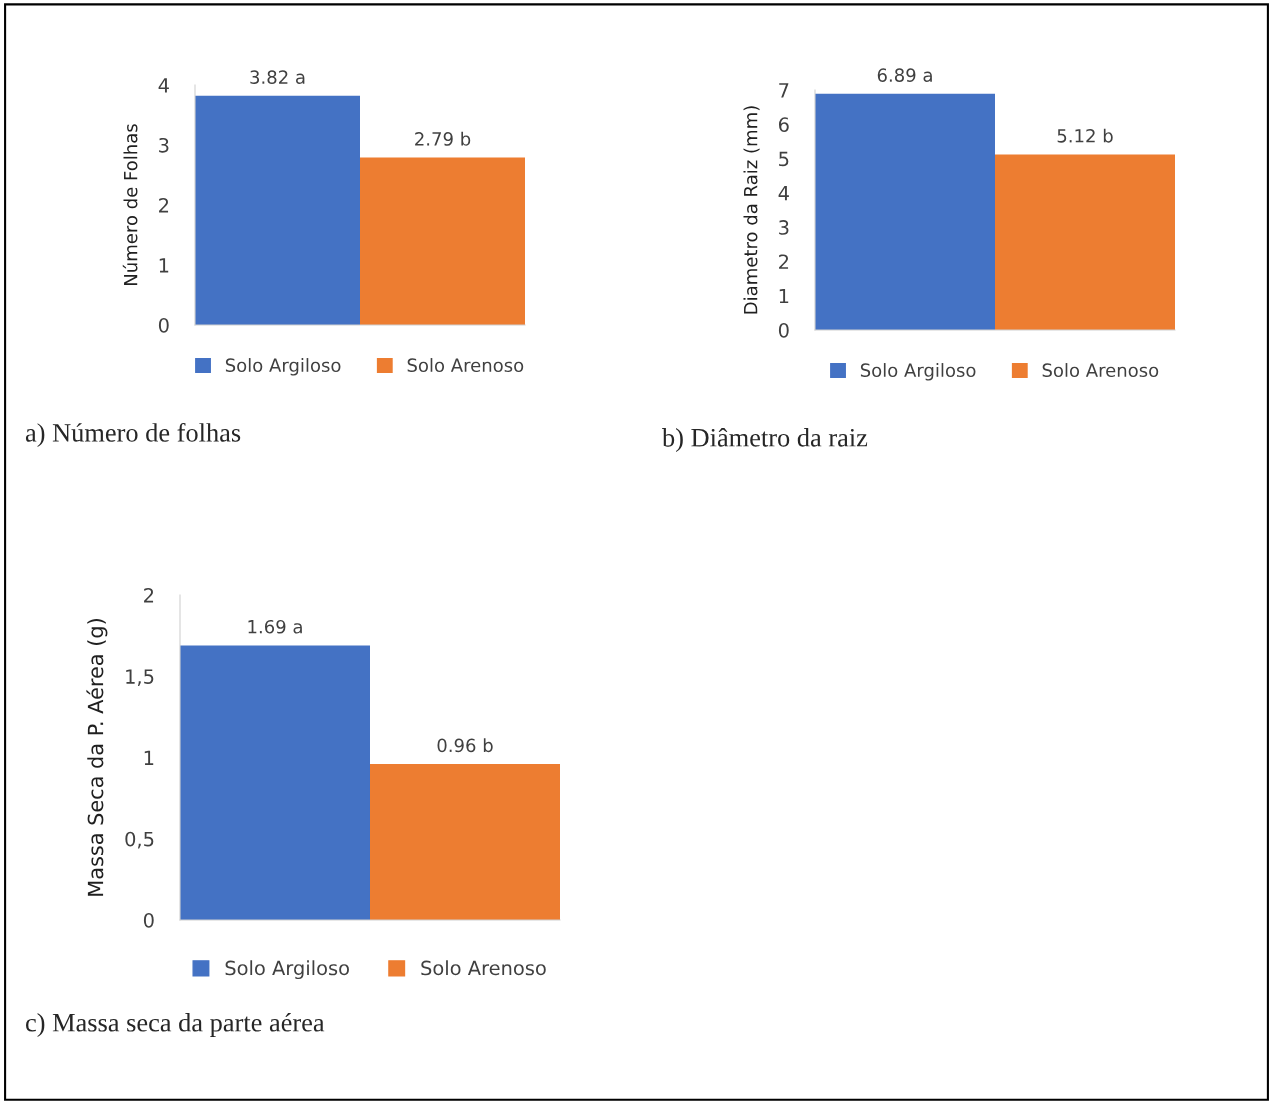 The image size is (1273, 1102). I want to click on data-label: 2.79 b, so click(443, 138).